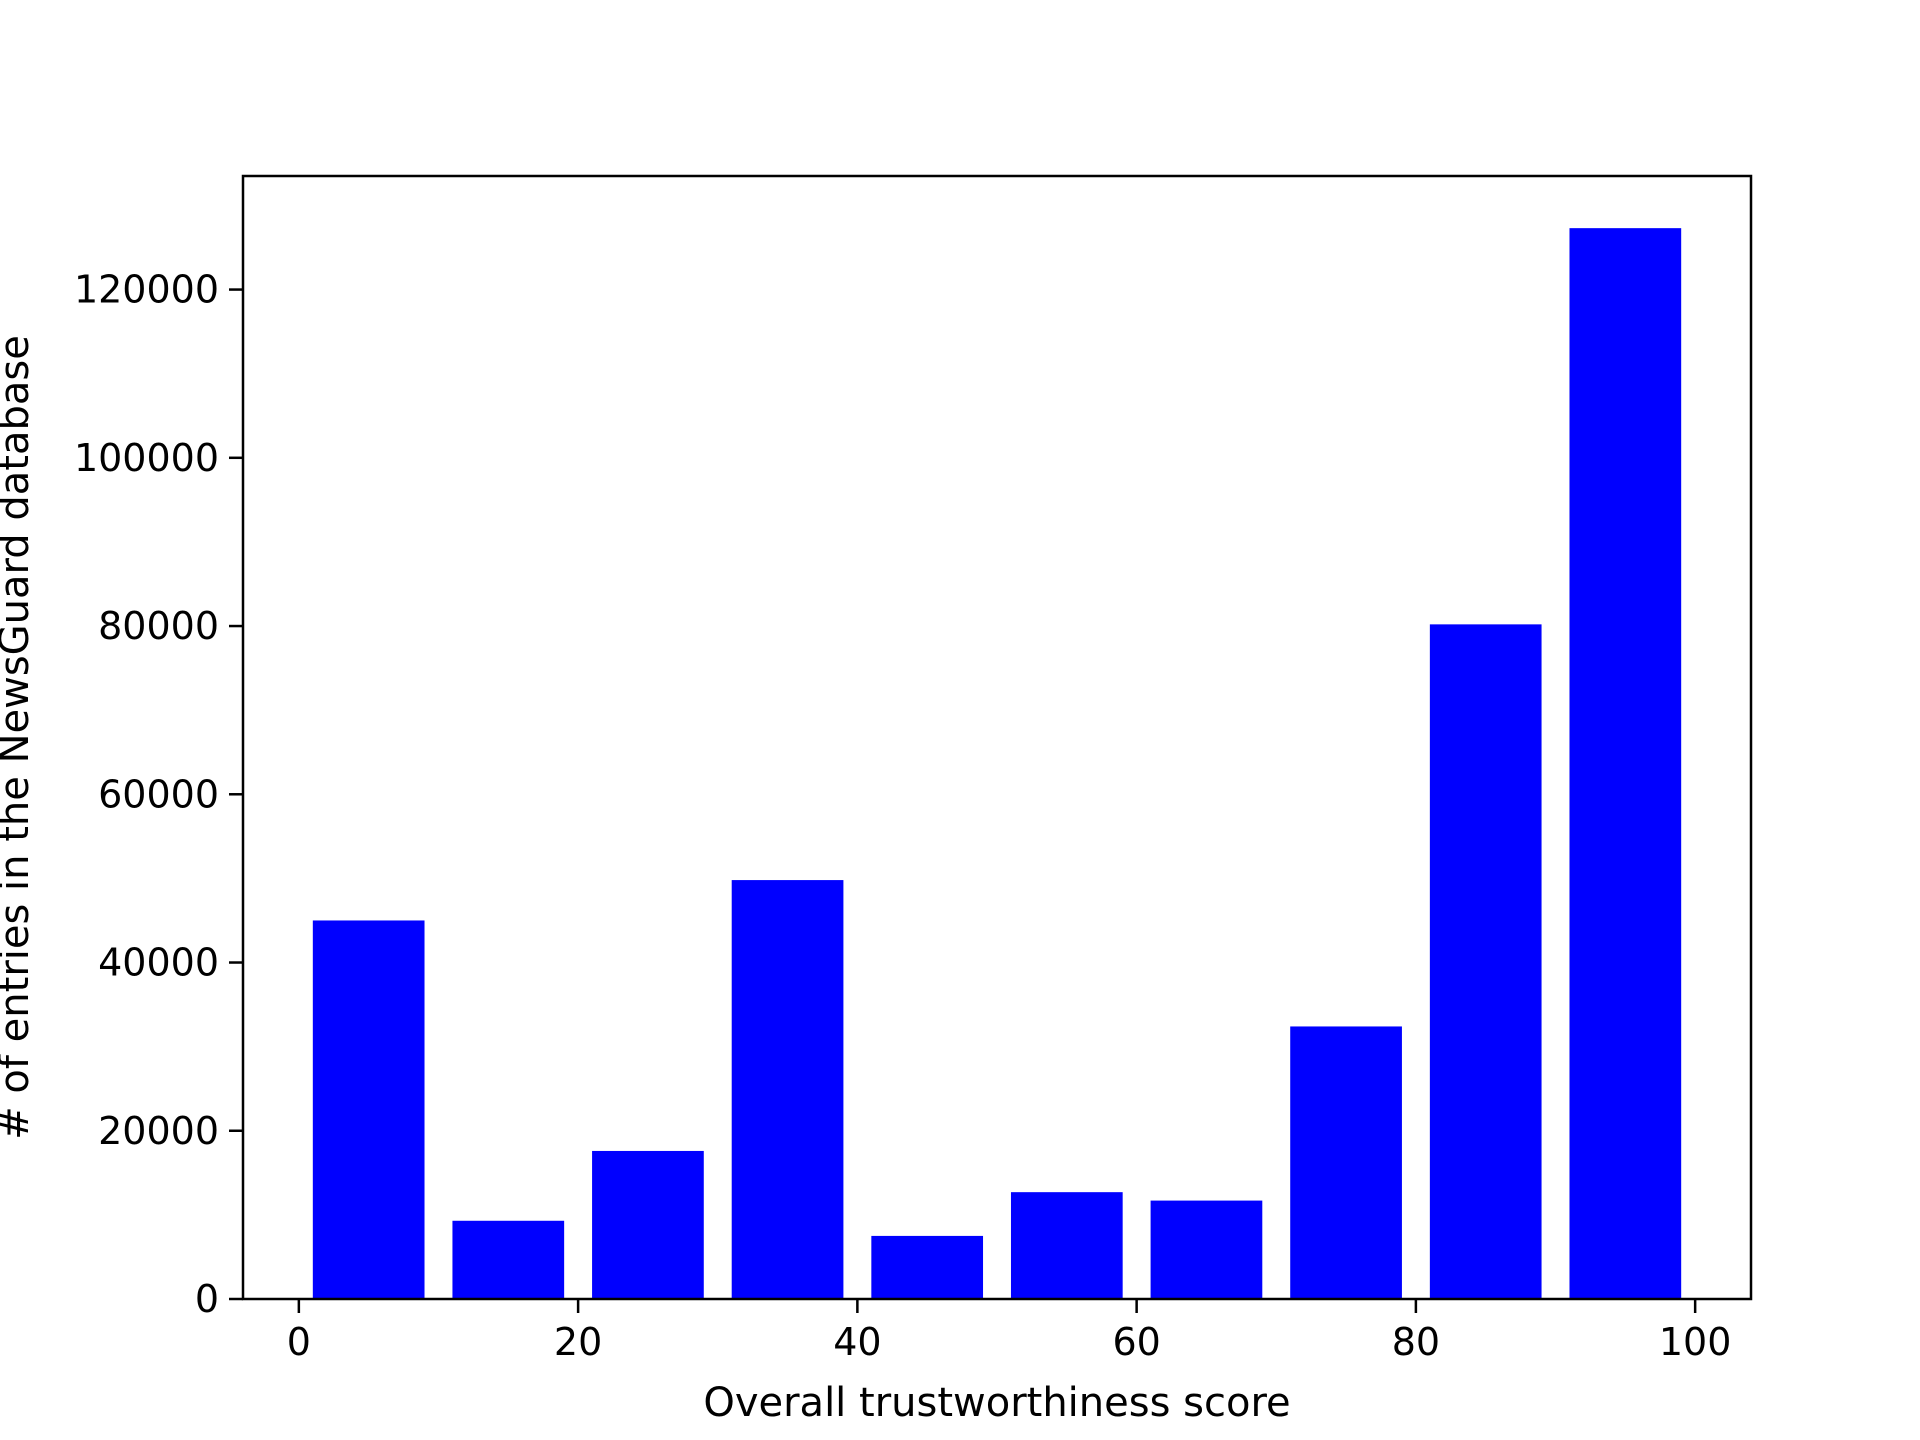 This screenshot has width=1920, height=1440. I want to click on y-tick-label: 100000, so click(146, 458).